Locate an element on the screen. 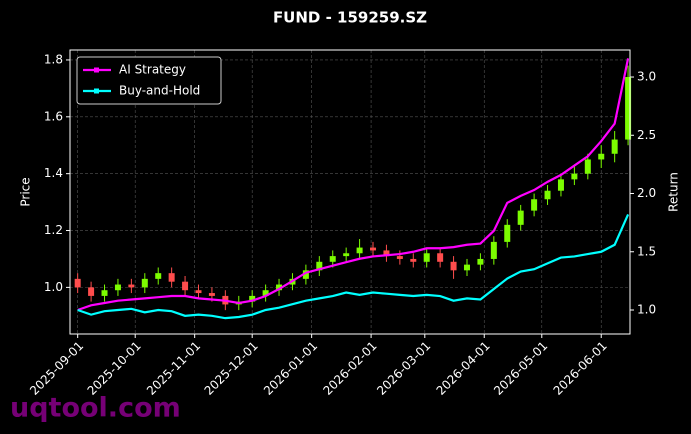 Image resolution: width=691 pixels, height=434 pixels. y2-tick-label: 1.0 is located at coordinates (646, 310).